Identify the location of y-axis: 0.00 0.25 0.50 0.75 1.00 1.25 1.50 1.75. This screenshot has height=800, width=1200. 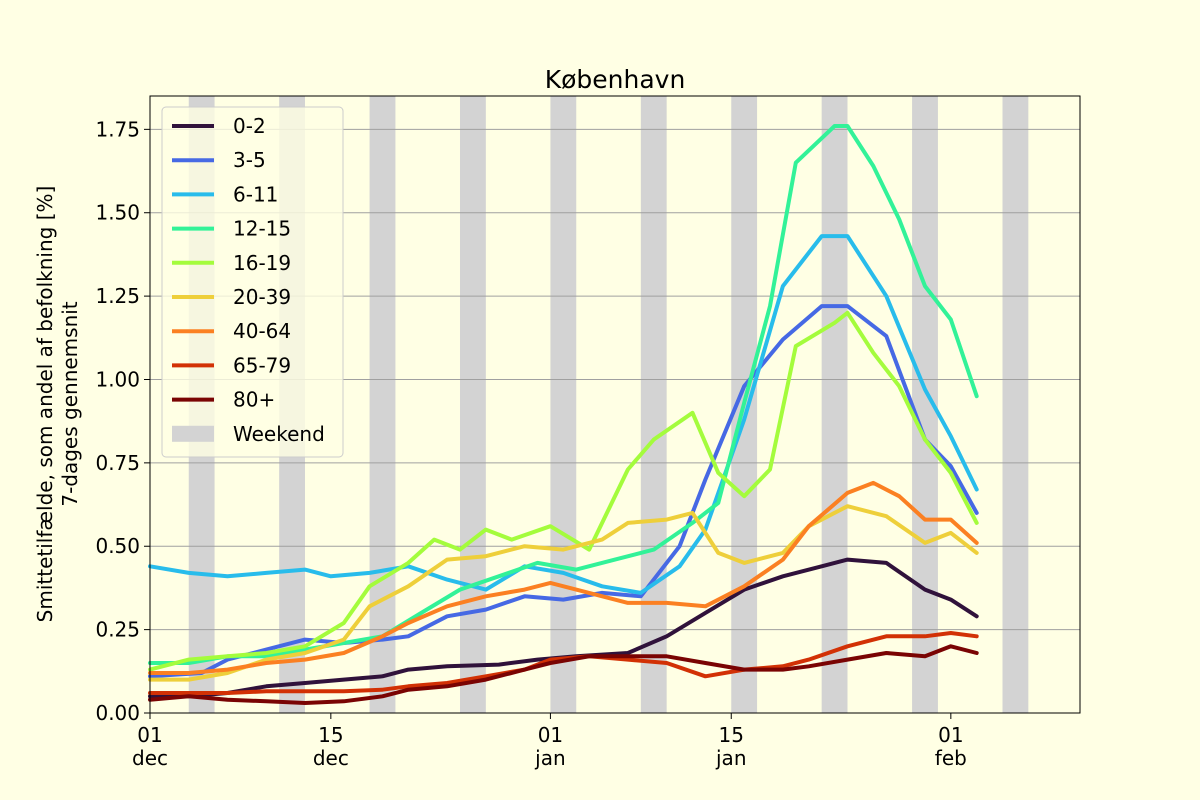
(122, 421).